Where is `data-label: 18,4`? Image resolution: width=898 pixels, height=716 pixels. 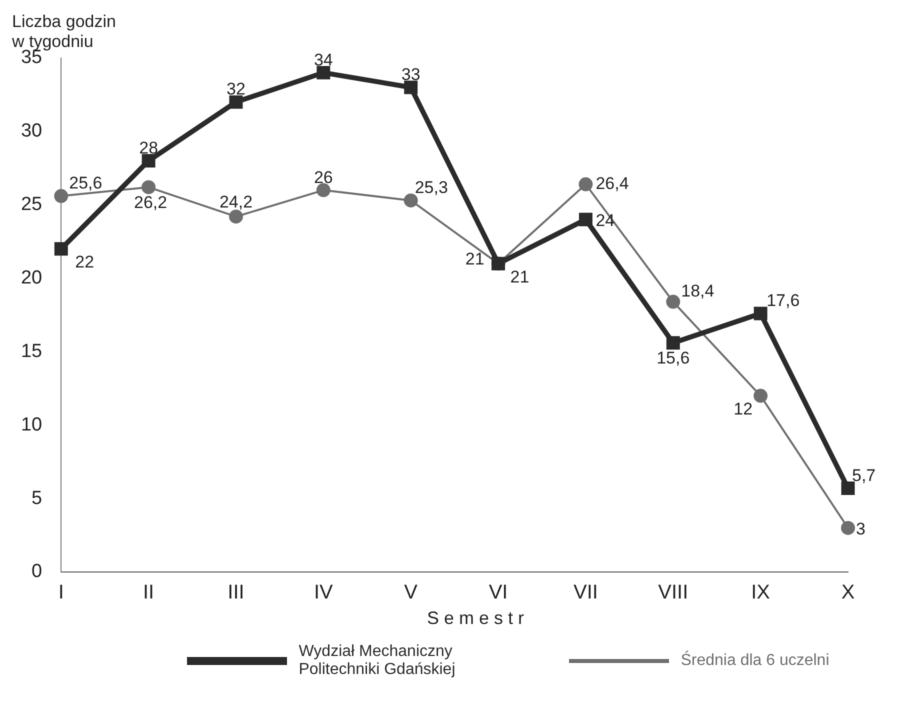
data-label: 18,4 is located at coordinates (697, 290).